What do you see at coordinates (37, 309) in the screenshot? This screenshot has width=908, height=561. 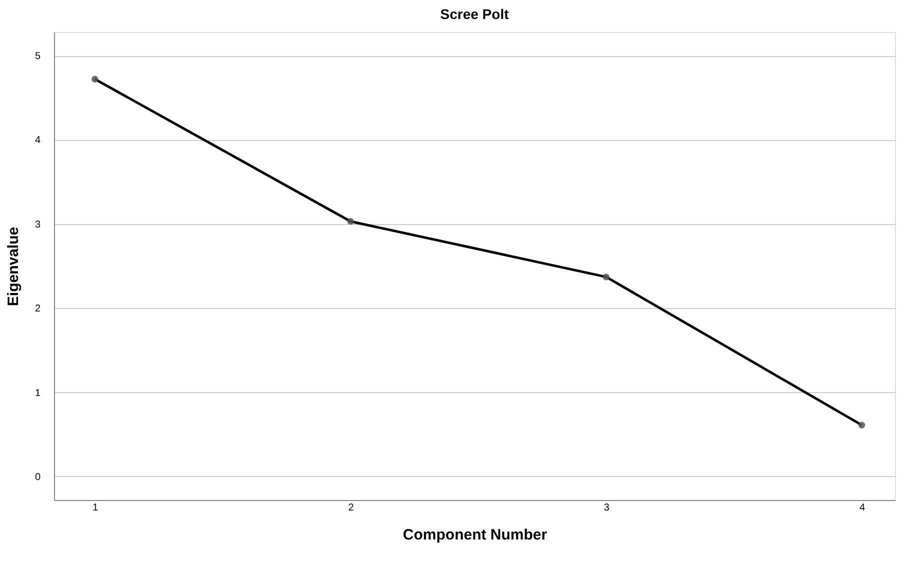 I see `y-tick-label: 2` at bounding box center [37, 309].